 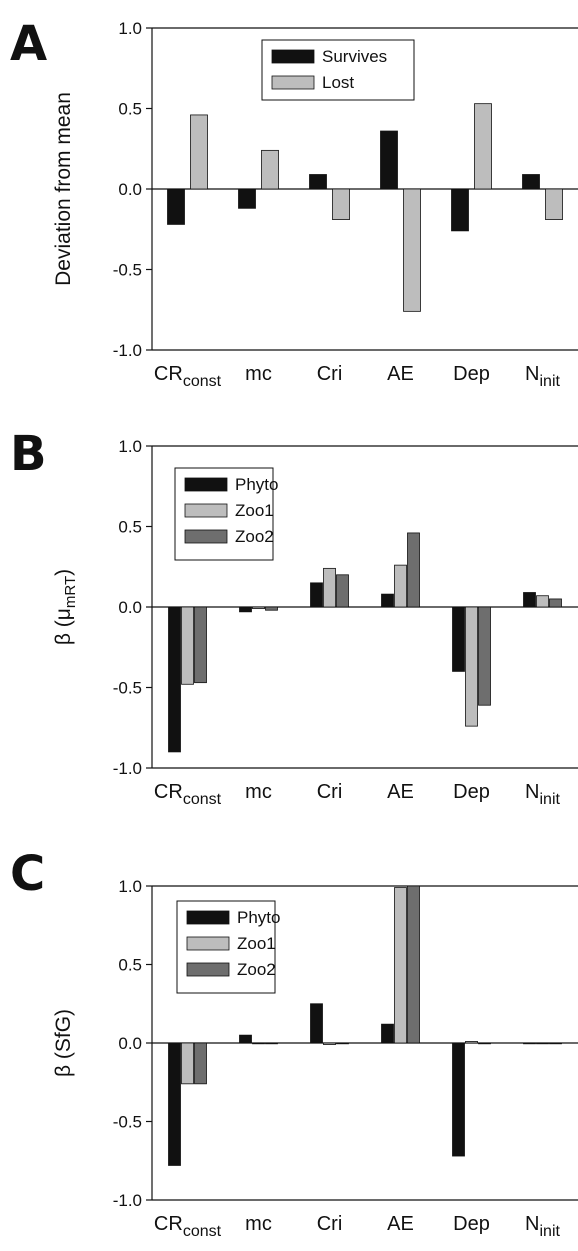 I want to click on panel-label-c: C, so click(x=28, y=874).